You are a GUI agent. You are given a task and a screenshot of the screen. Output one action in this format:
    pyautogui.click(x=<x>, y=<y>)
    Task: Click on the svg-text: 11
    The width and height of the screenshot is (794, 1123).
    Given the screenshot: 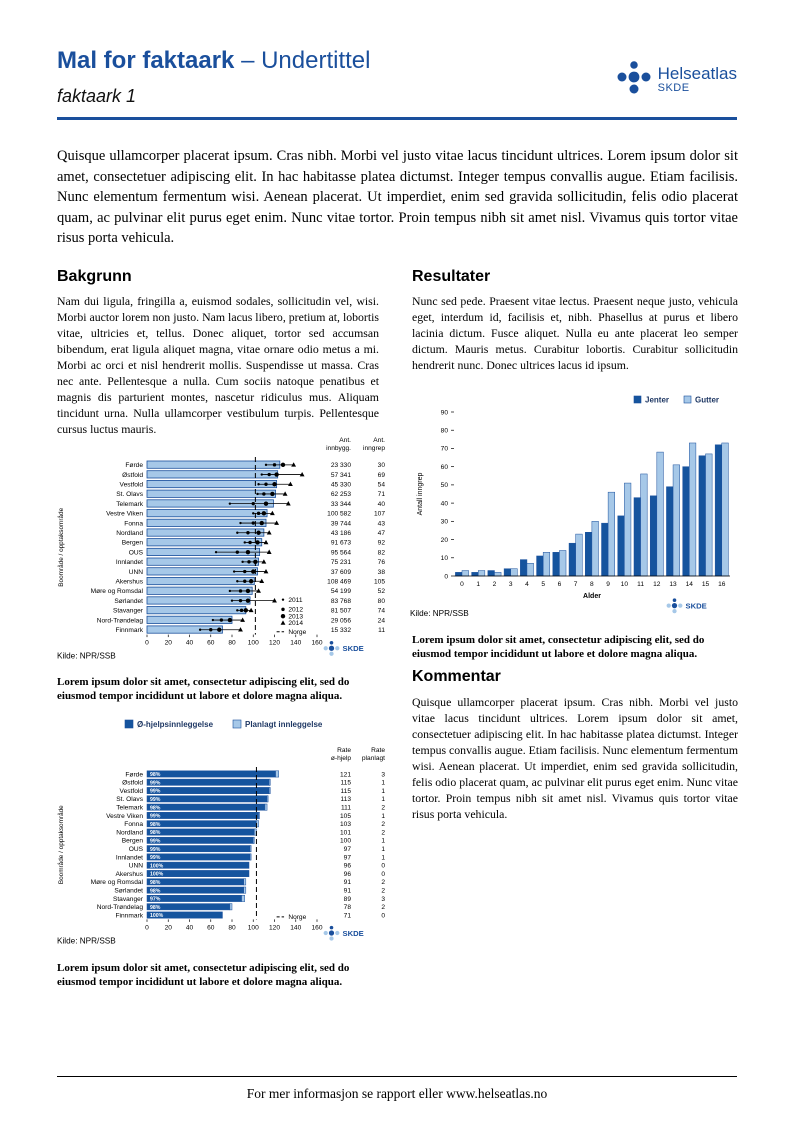 What is the action you would take?
    pyautogui.click(x=381, y=630)
    